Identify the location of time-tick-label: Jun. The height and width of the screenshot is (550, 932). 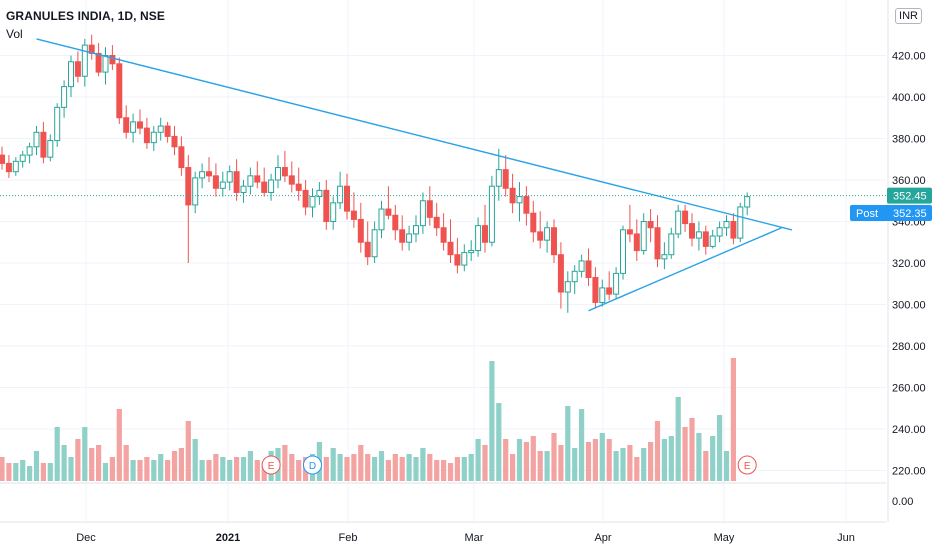
(846, 538).